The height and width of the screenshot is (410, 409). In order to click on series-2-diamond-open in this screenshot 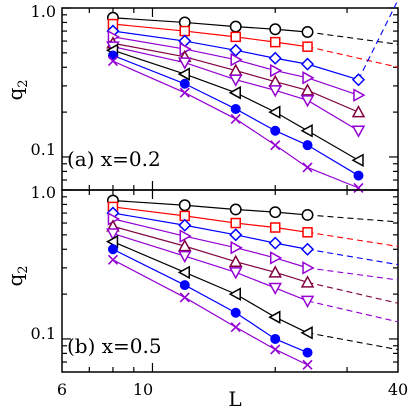, I will do `click(252, 236)`.